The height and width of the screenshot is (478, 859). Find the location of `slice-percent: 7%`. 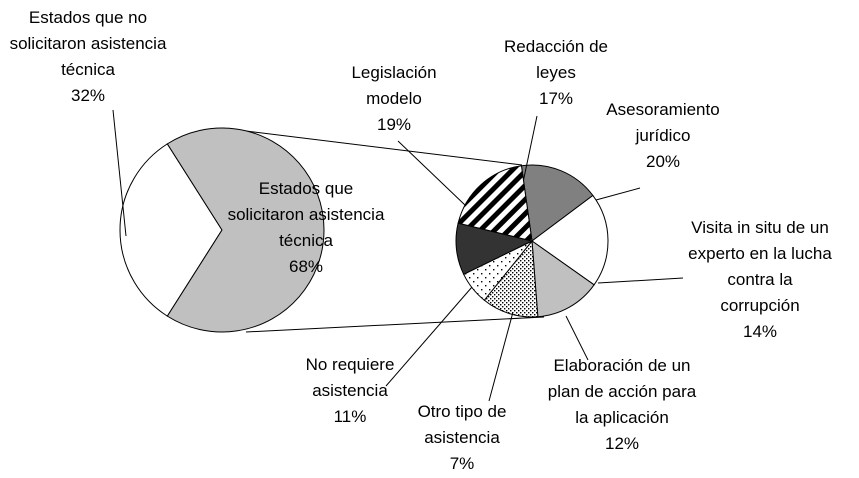

slice-percent: 7% is located at coordinates (462, 463).